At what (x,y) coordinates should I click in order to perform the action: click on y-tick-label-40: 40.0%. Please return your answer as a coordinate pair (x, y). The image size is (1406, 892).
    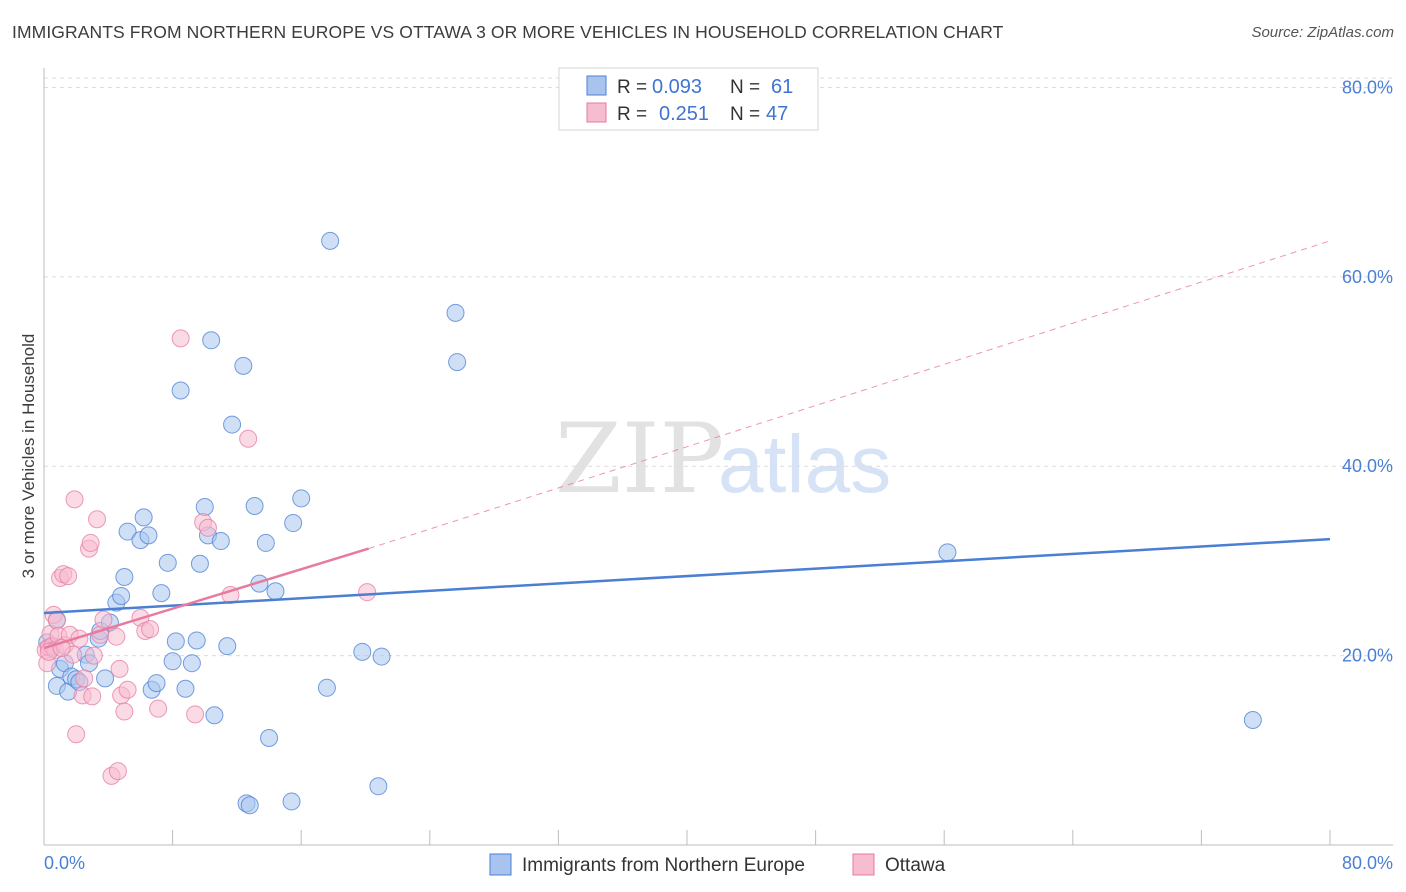
    Looking at the image, I should click on (1367, 466).